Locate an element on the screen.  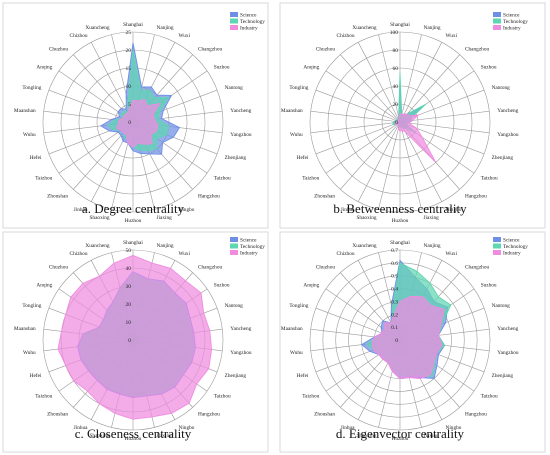
tick-label: 0.5 is located at coordinates (394, 277).